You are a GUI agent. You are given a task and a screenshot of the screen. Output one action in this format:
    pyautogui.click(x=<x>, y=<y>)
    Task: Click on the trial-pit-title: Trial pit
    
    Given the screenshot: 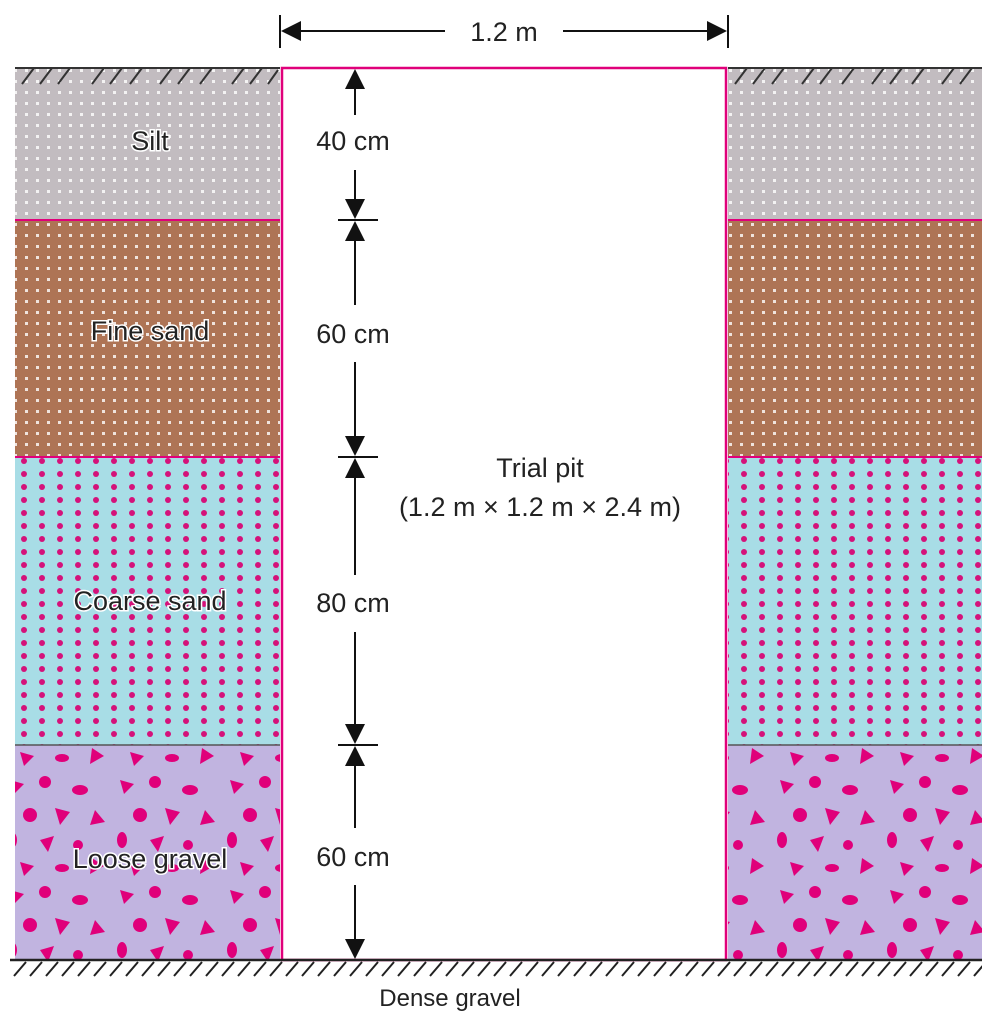 What is the action you would take?
    pyautogui.click(x=540, y=468)
    